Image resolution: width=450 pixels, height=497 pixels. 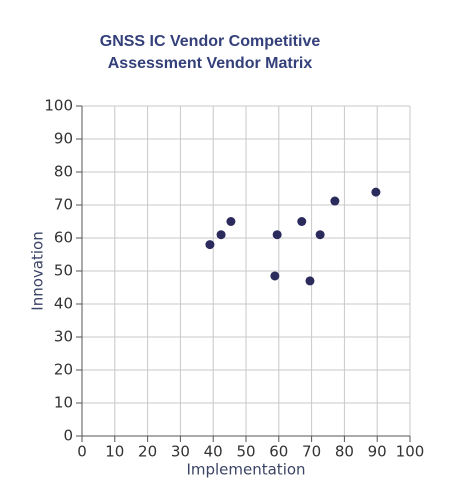 What do you see at coordinates (311, 452) in the screenshot?
I see `x-tick-label: 70` at bounding box center [311, 452].